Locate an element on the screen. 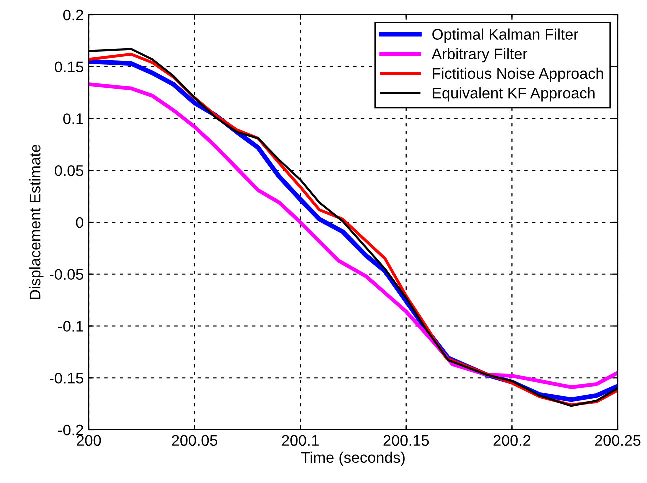 The height and width of the screenshot is (483, 647). y-tick-label: -0.15 is located at coordinates (67, 378).